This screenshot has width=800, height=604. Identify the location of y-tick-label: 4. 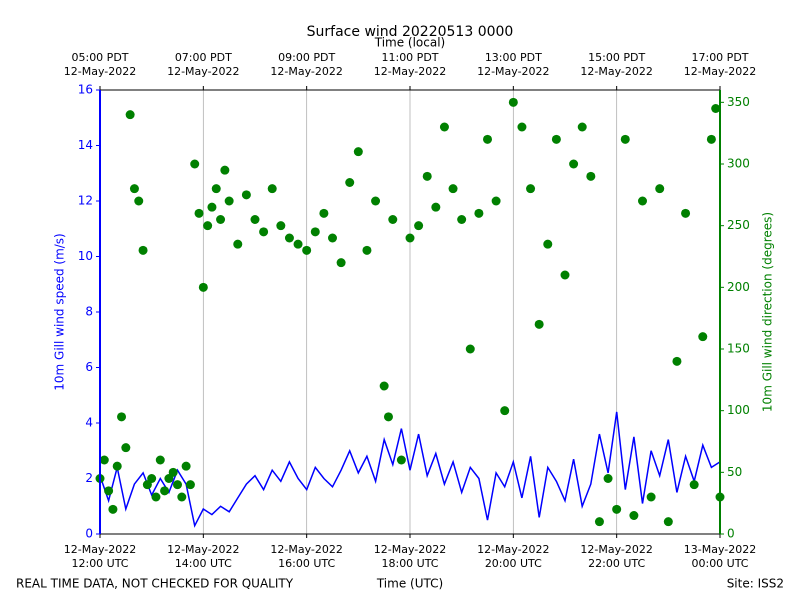
(89, 423).